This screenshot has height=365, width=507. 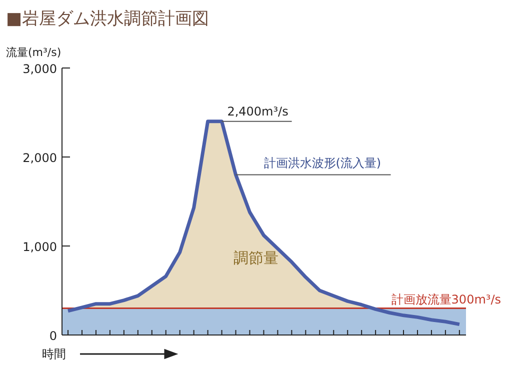 I want to click on y-tick-label: 2,000, so click(x=39, y=158).